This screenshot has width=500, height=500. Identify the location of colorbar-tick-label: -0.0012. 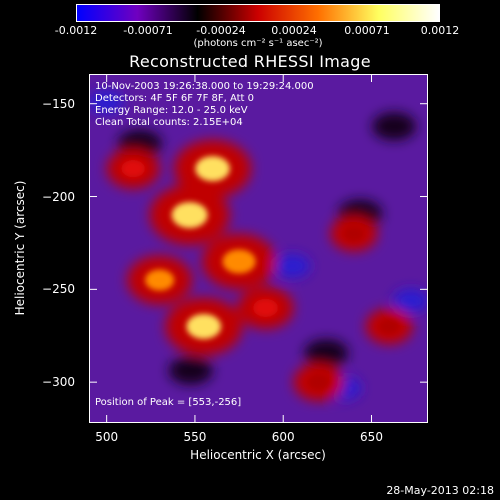
(76, 30).